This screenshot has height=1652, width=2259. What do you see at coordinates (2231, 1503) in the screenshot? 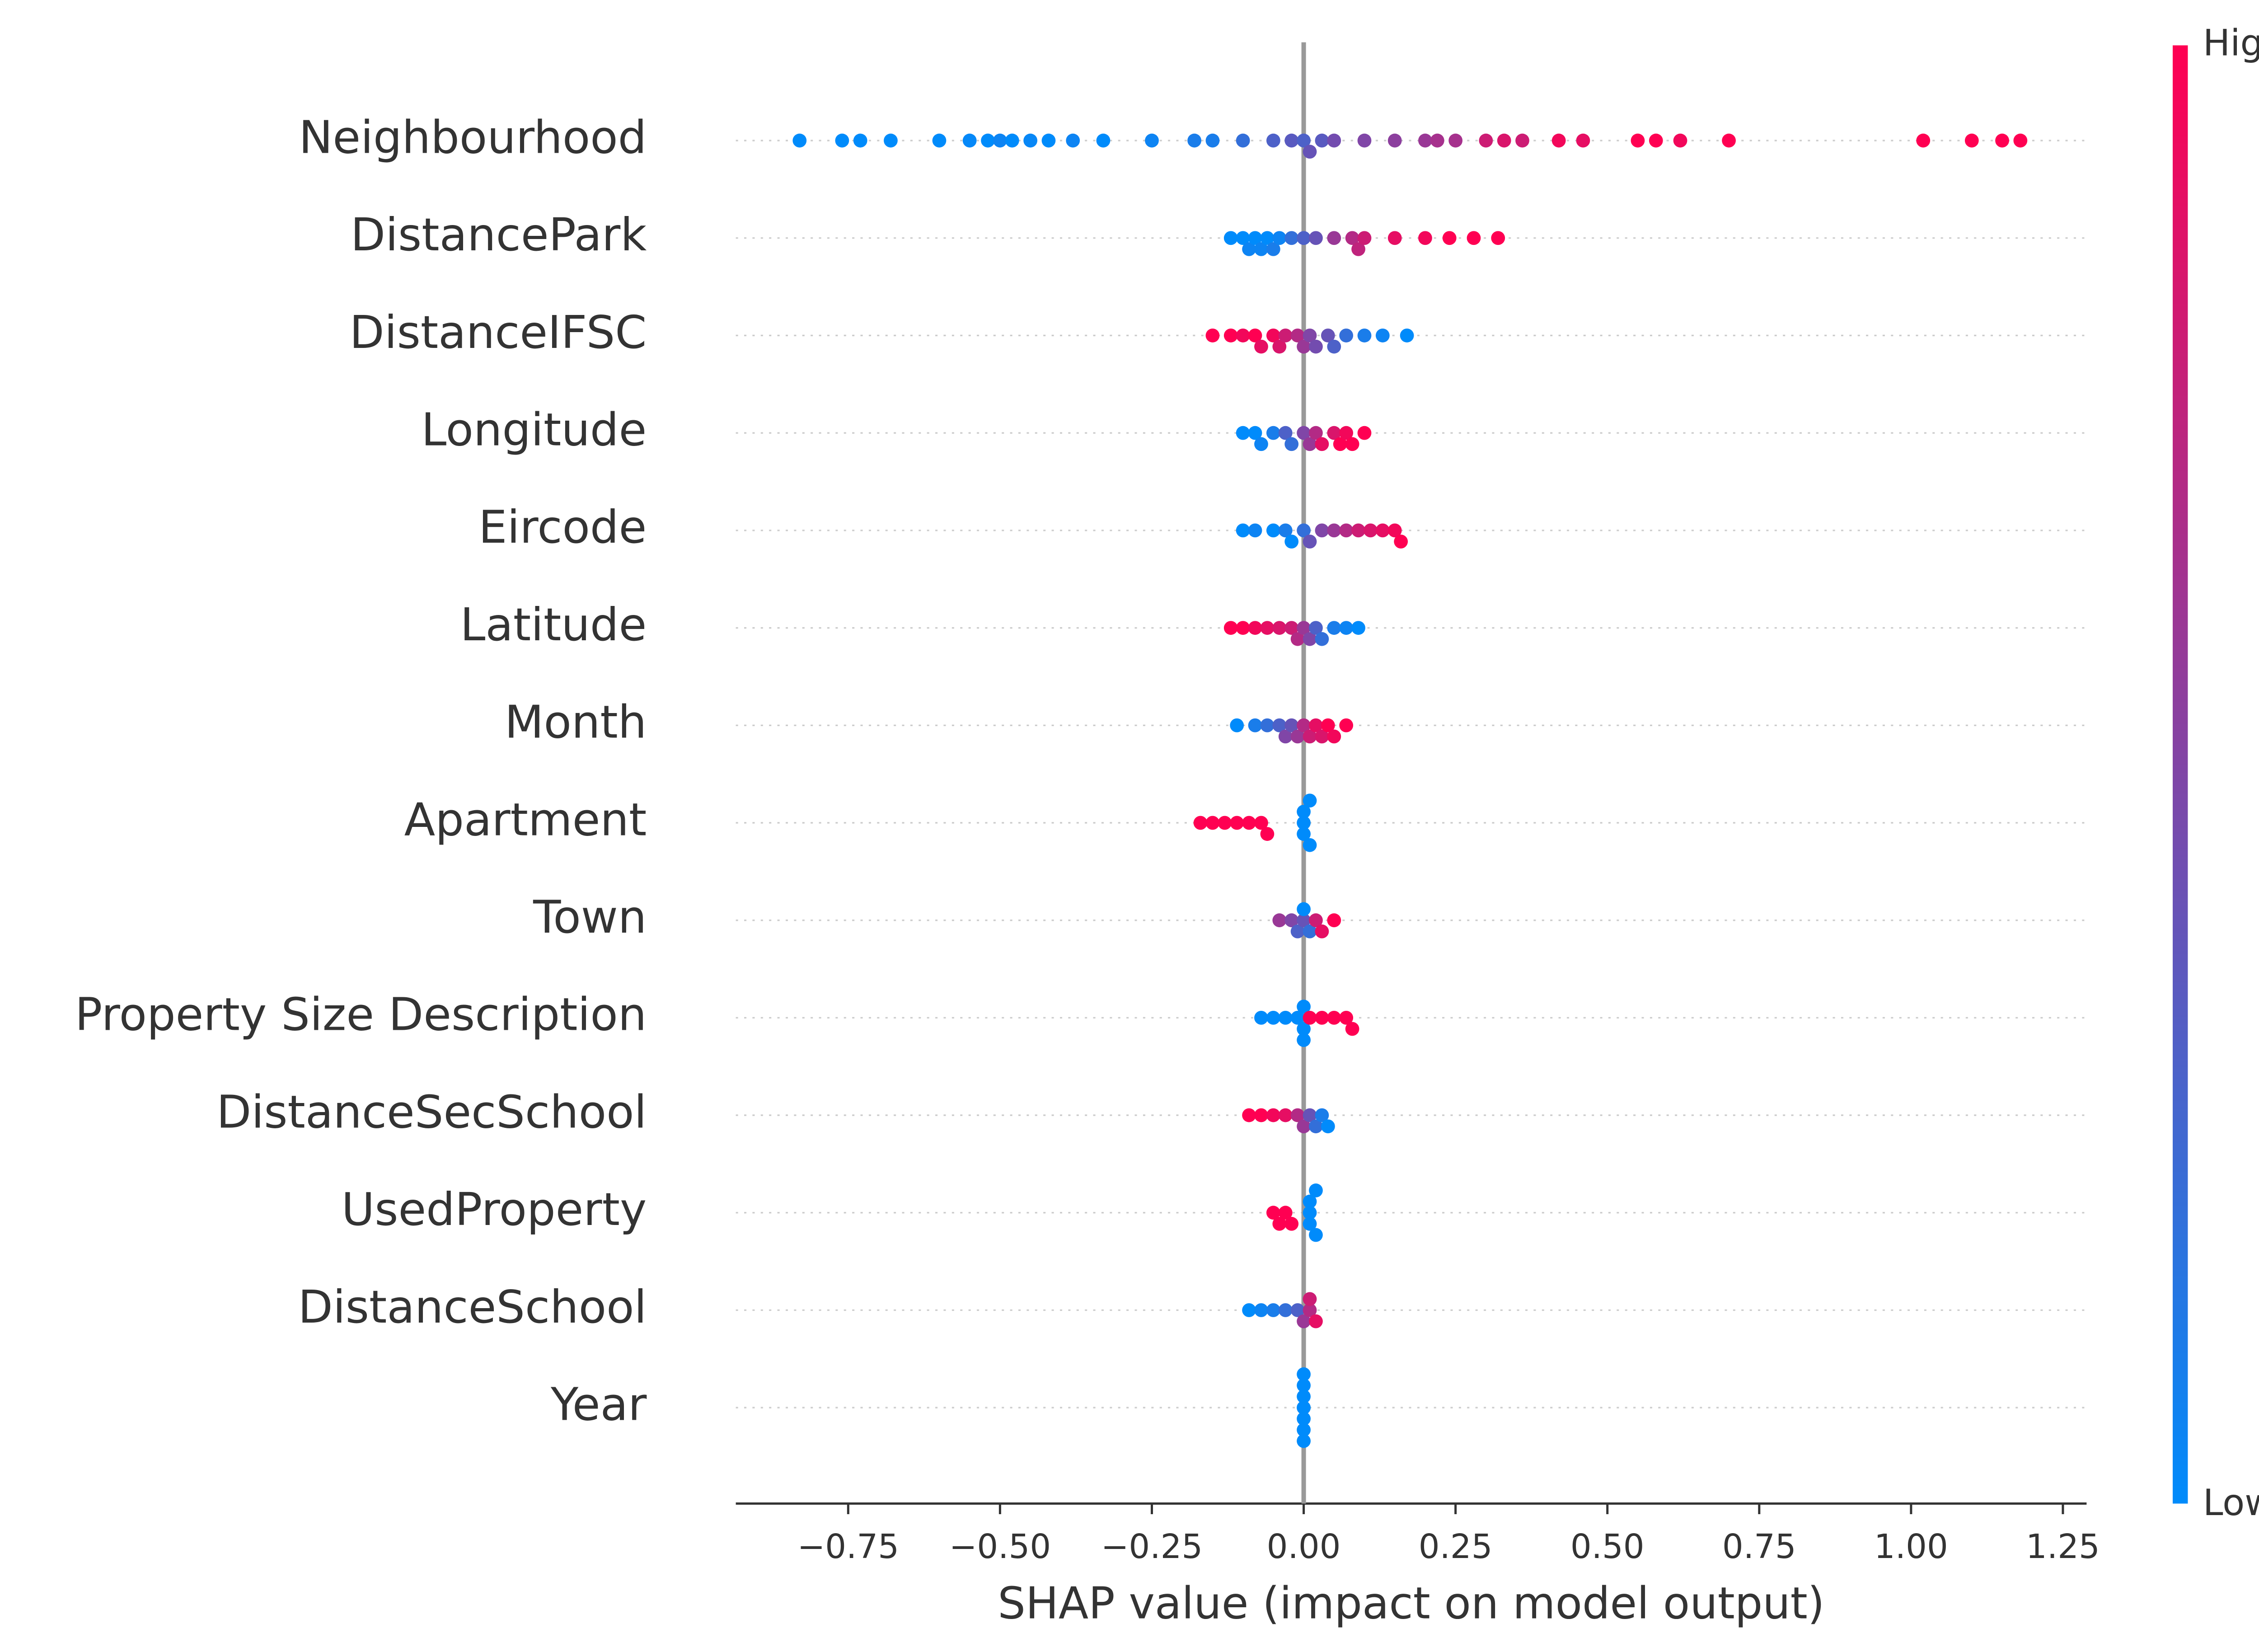
I see `colorbar-low: Low` at bounding box center [2231, 1503].